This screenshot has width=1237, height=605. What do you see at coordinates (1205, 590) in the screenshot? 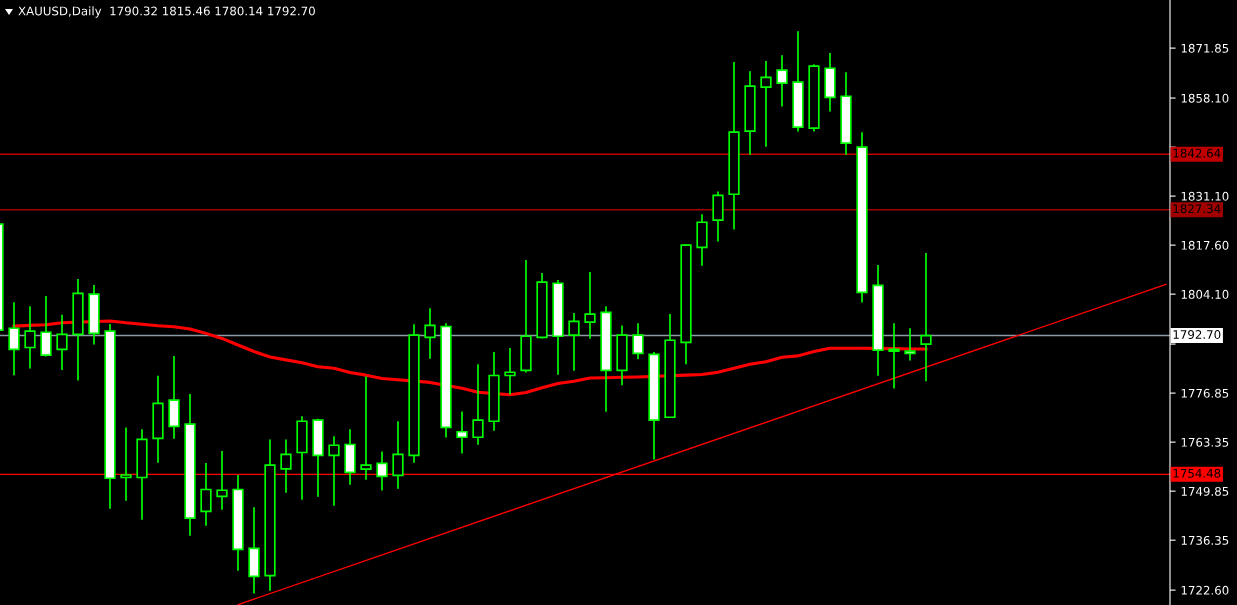
I see `y-tick-label: 1722.60` at bounding box center [1205, 590].